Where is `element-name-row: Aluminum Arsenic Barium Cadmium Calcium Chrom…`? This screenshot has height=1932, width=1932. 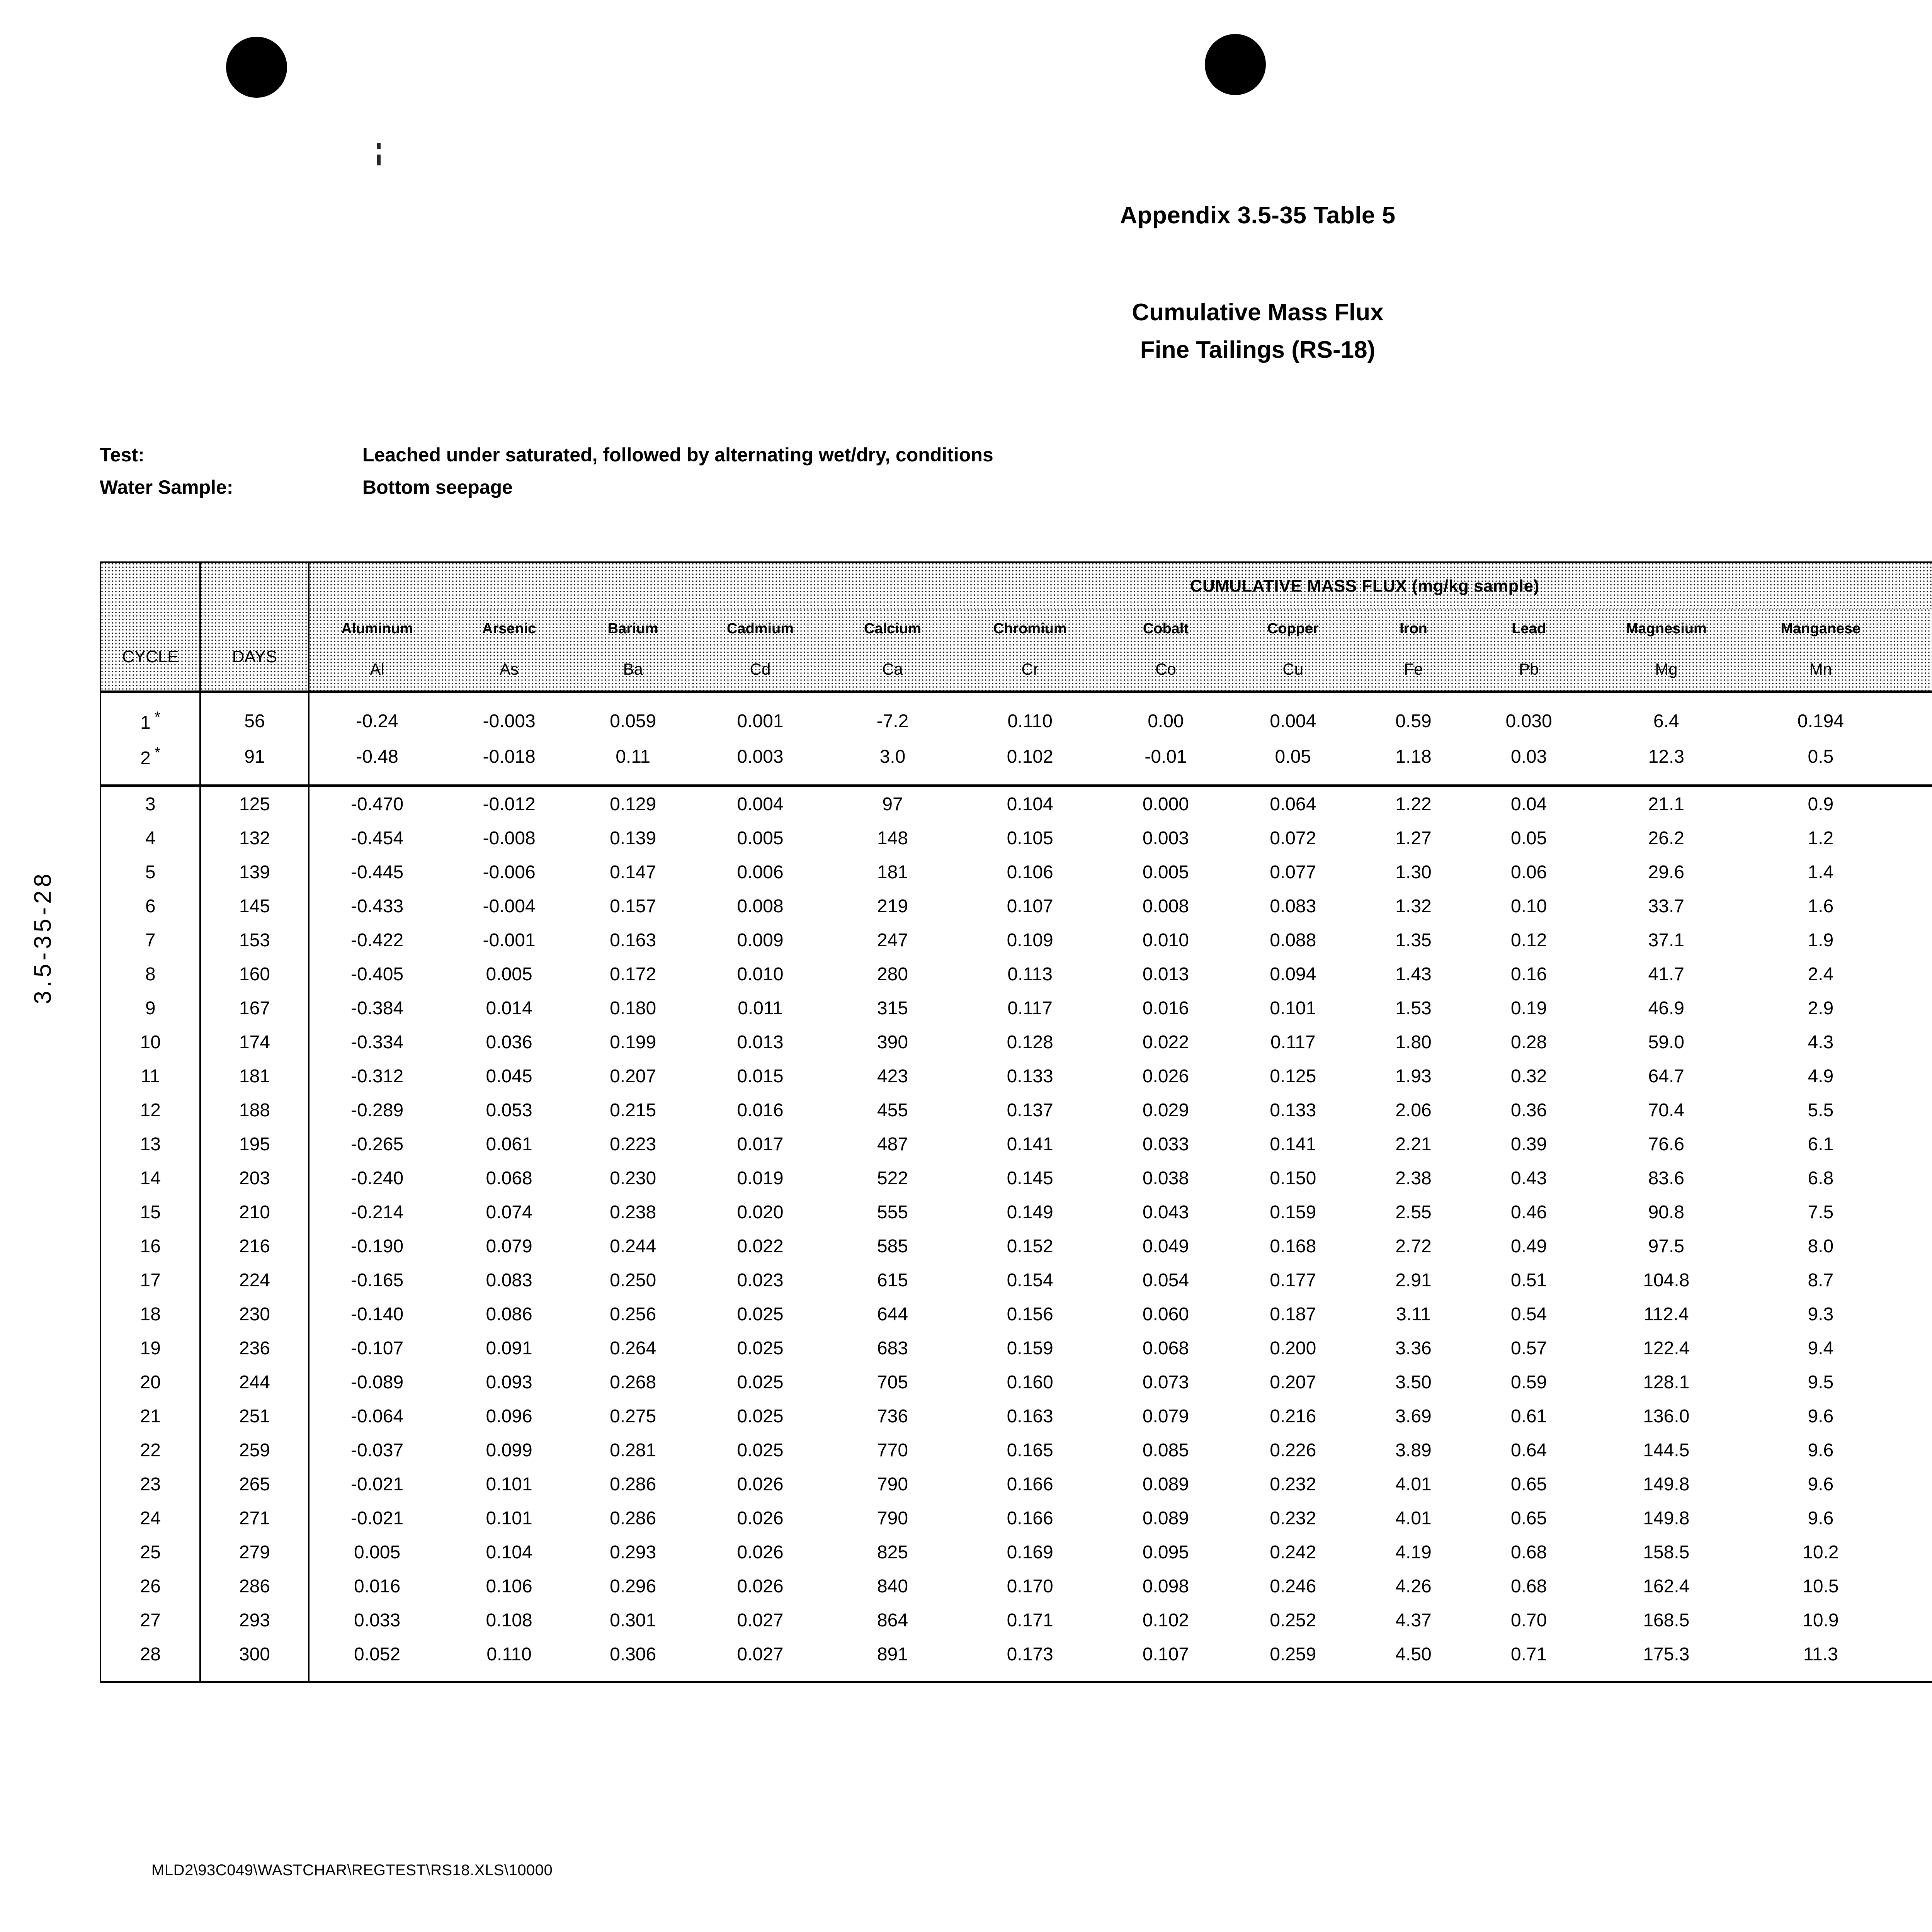 element-name-row: Aluminum Arsenic Barium Cadmium Calcium Chrom… is located at coordinates (1017, 628).